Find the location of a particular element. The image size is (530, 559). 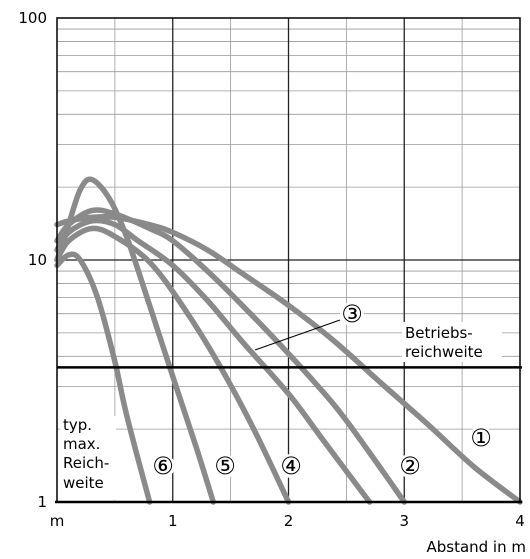

x-tick-label: 1 is located at coordinates (173, 521).